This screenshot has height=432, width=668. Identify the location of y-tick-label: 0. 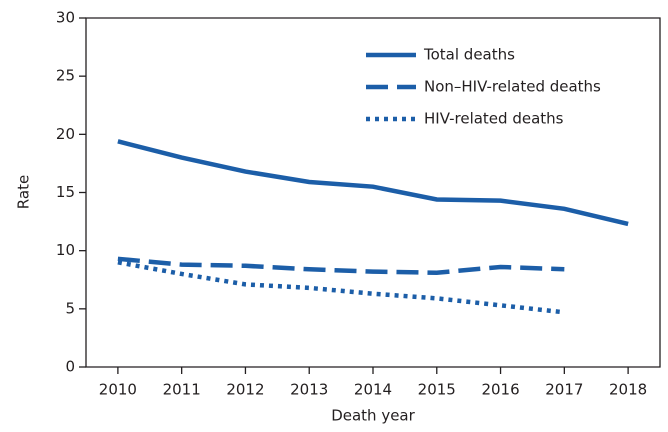
(70, 367).